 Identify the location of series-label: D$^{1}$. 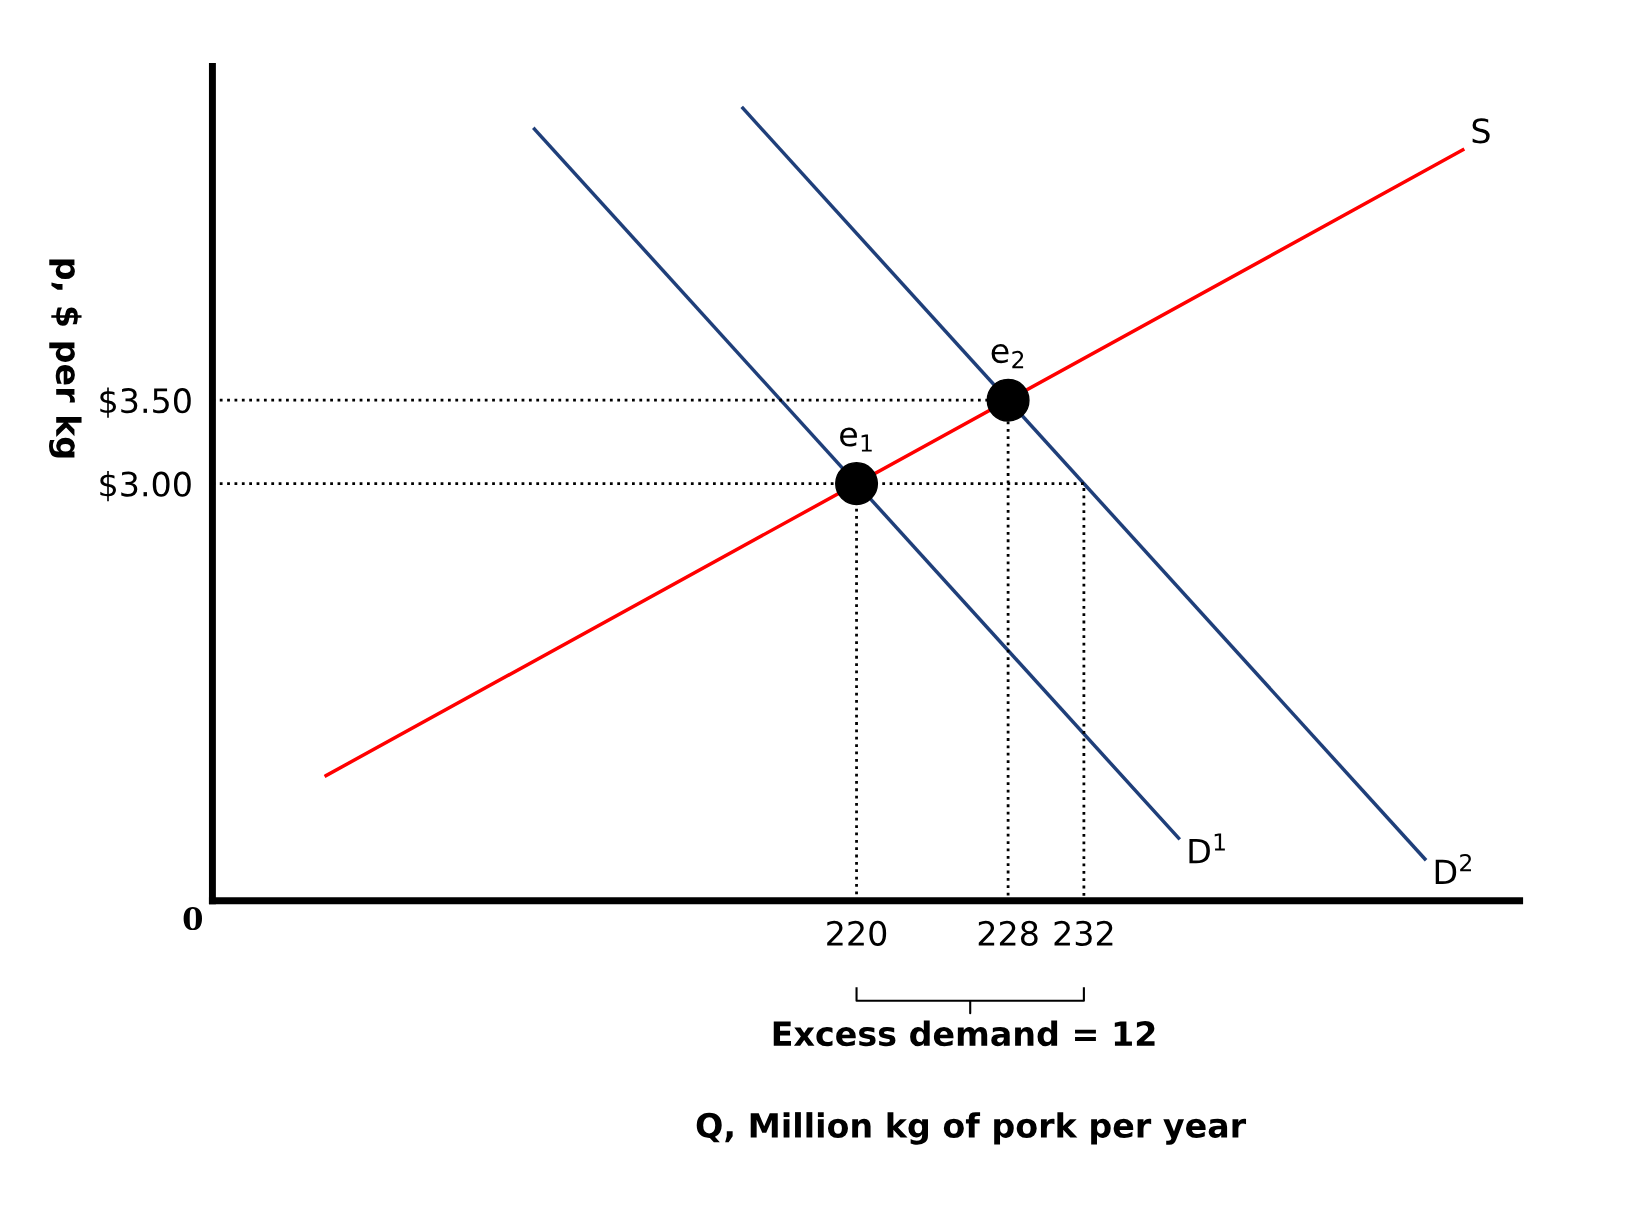
(1207, 848).